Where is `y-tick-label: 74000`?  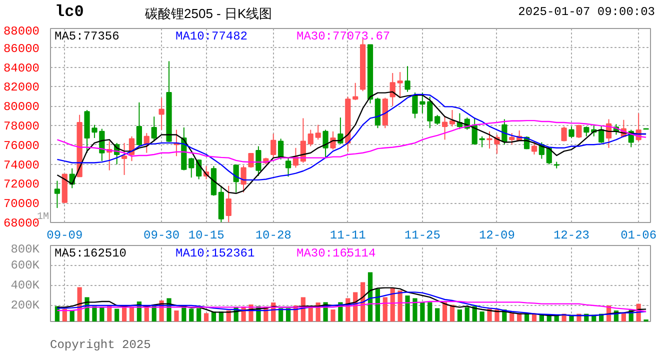
y-tick-label: 74000 is located at coordinates (21, 165).